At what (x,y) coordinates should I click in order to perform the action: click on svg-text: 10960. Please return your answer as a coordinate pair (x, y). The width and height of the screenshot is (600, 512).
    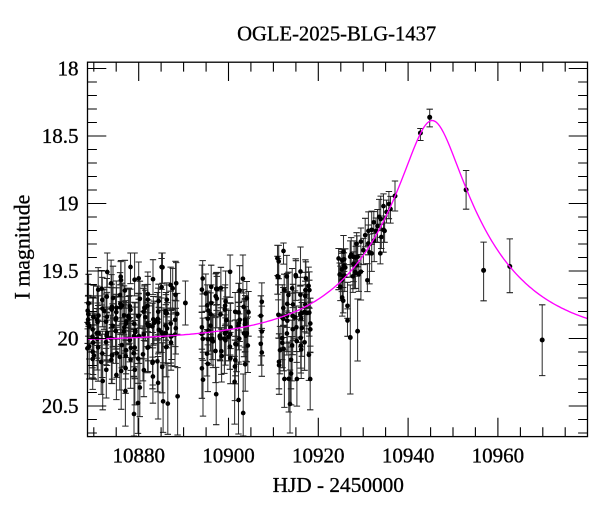
    Looking at the image, I should click on (498, 455).